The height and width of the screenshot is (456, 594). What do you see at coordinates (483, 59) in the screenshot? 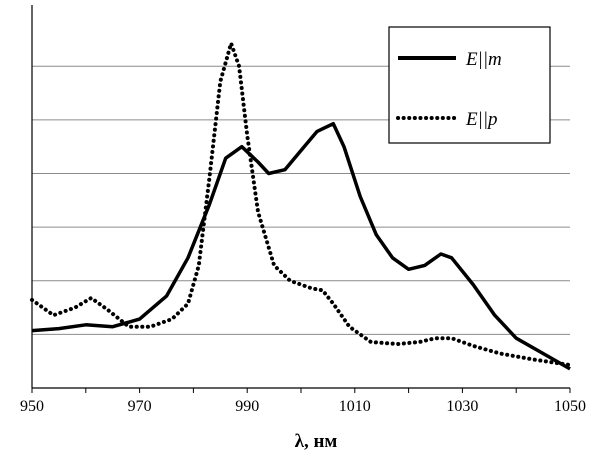
I see `legend-label-series-1: E||m` at bounding box center [483, 59].